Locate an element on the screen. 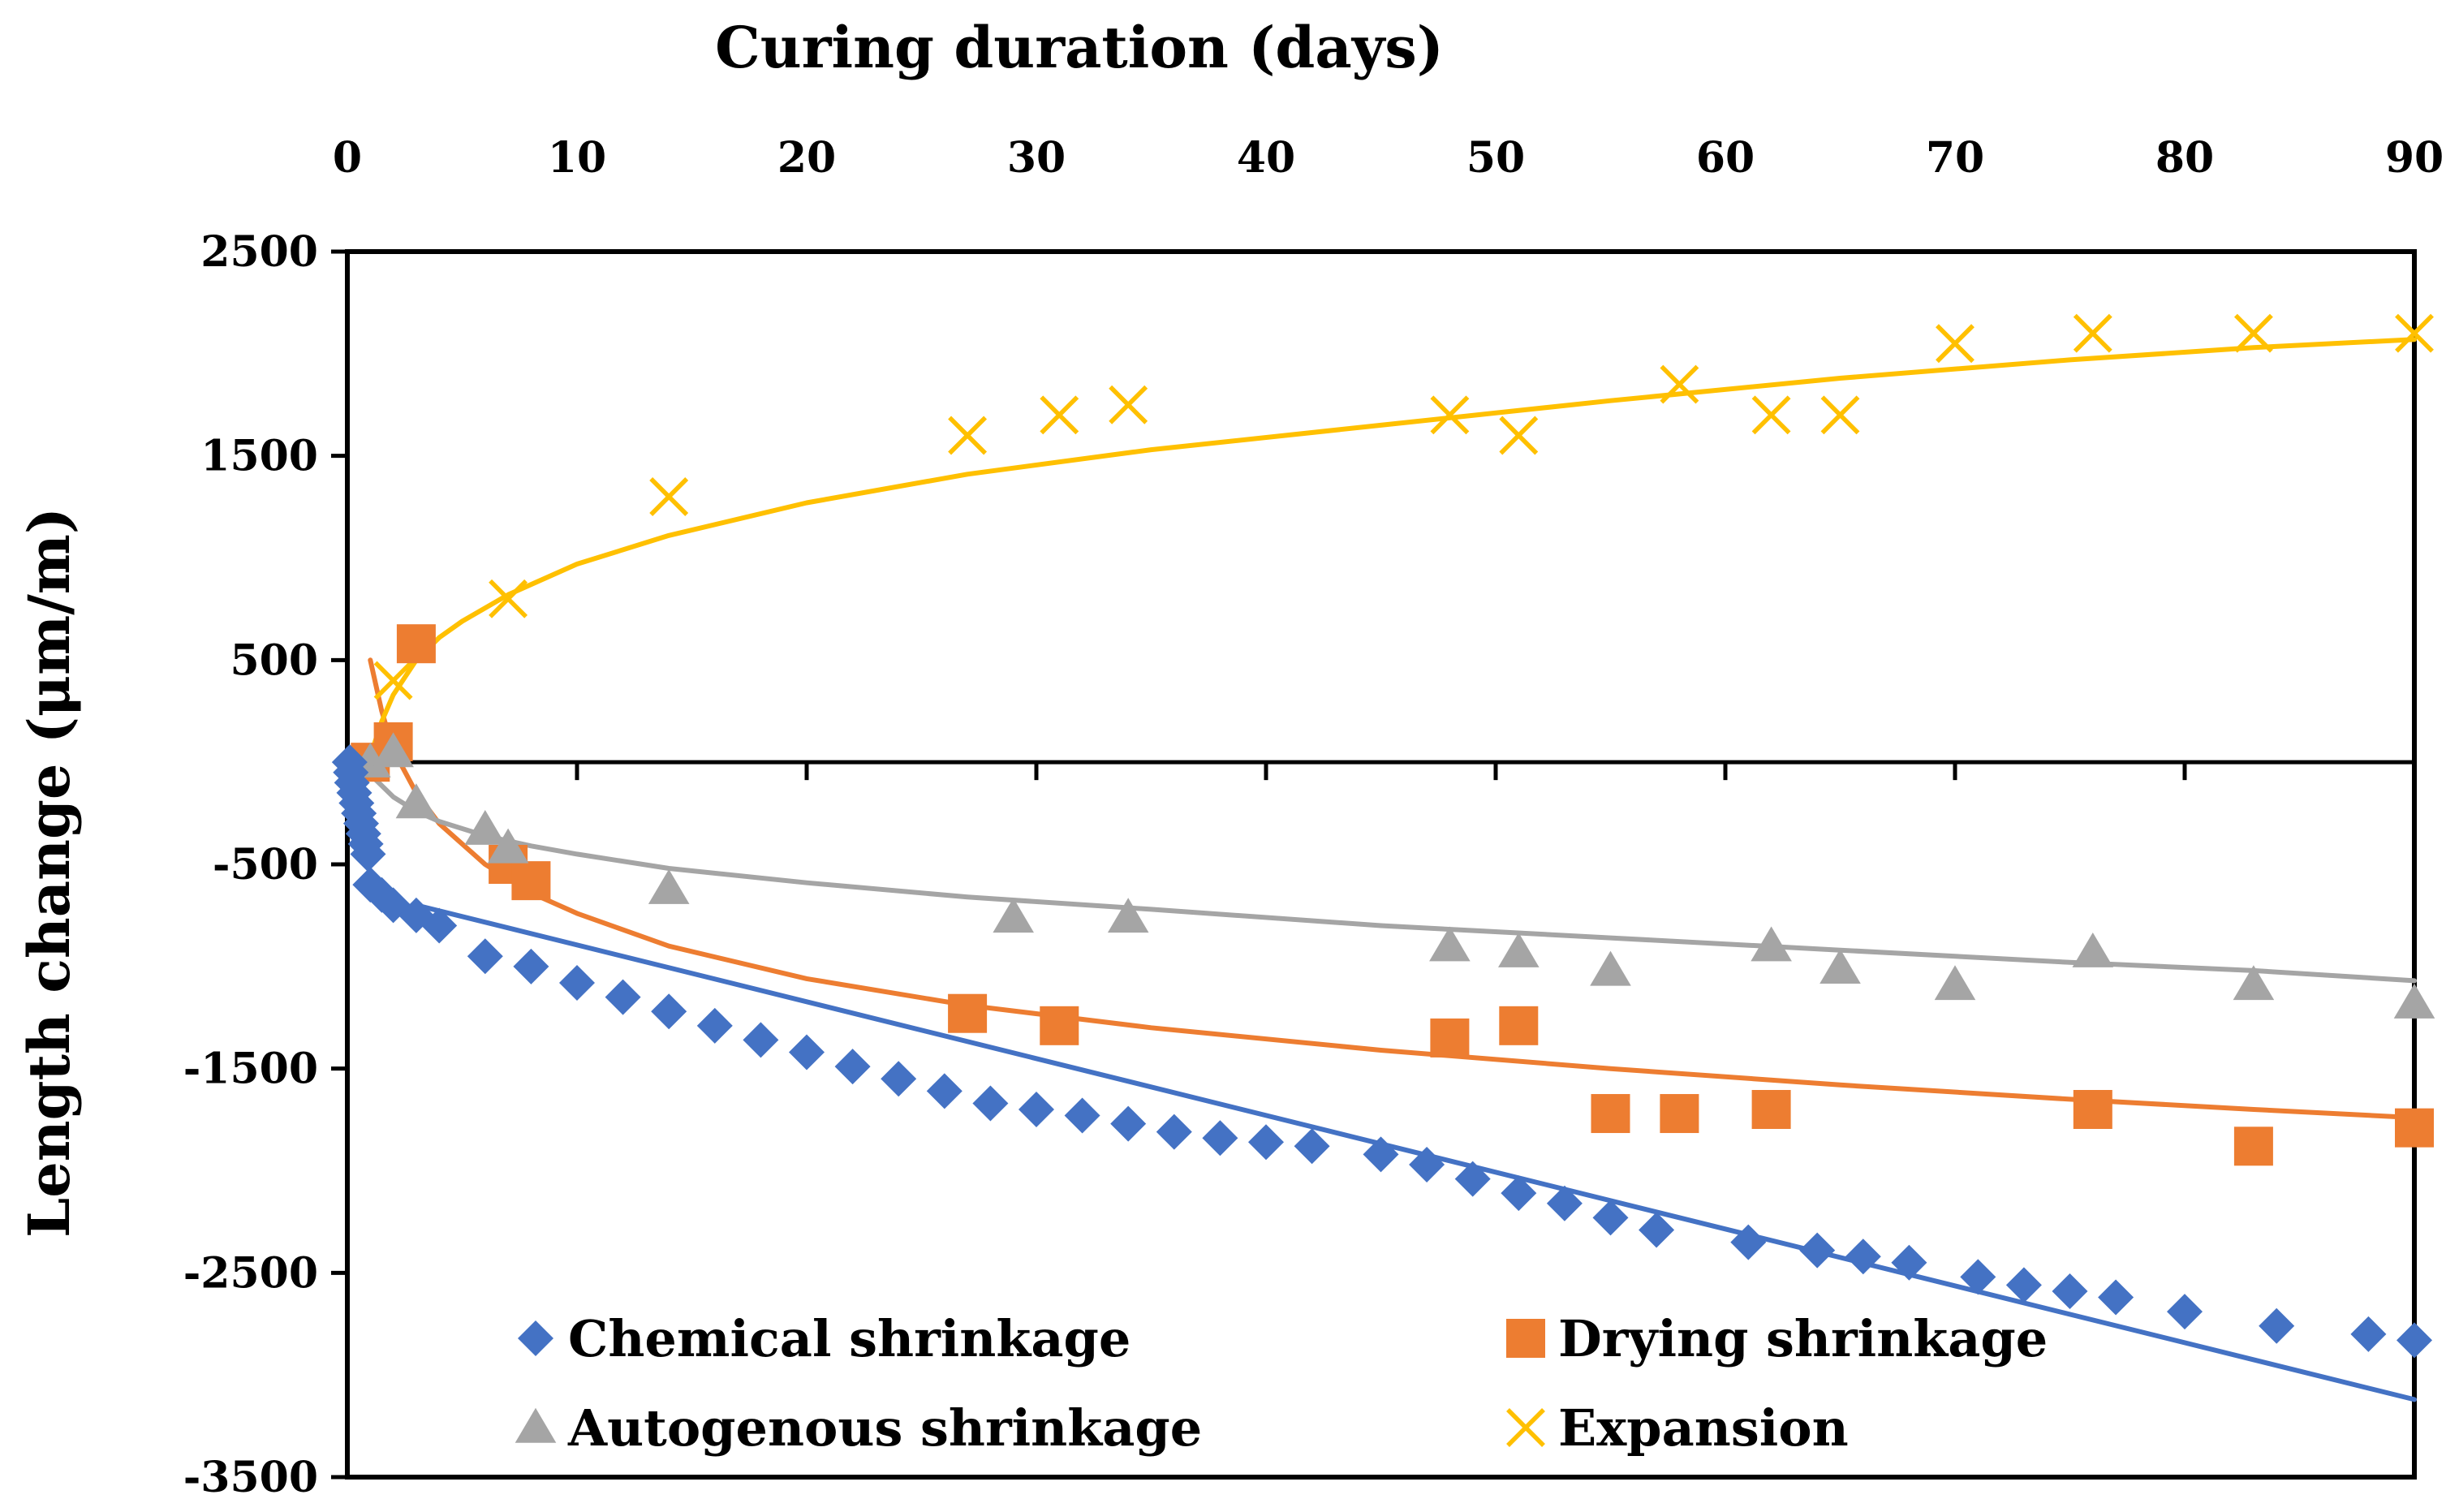 The width and height of the screenshot is (2459, 1512). y-axis-title: Length change (μm/m) is located at coordinates (49, 873).